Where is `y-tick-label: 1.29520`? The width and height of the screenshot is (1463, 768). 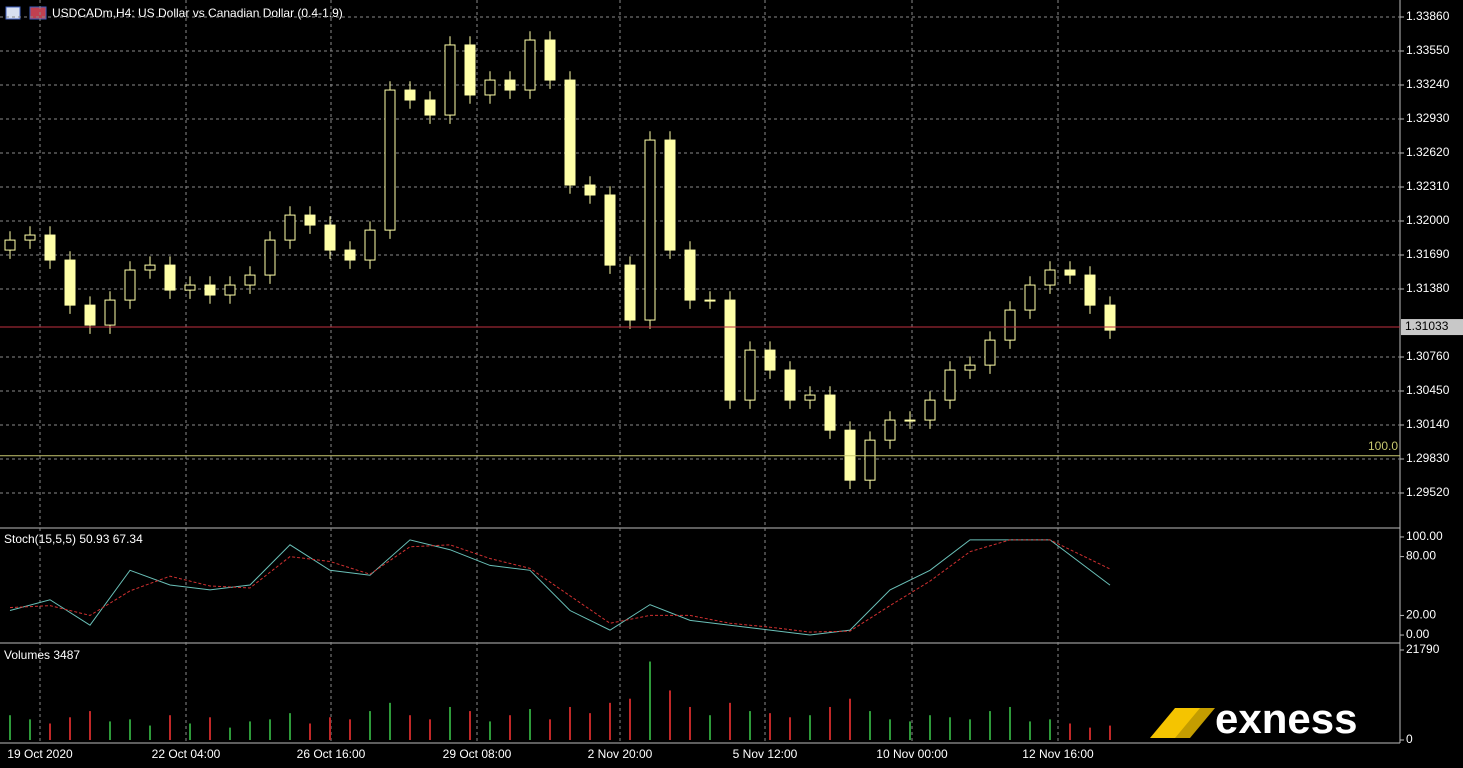
y-tick-label: 1.29520 is located at coordinates (1428, 492).